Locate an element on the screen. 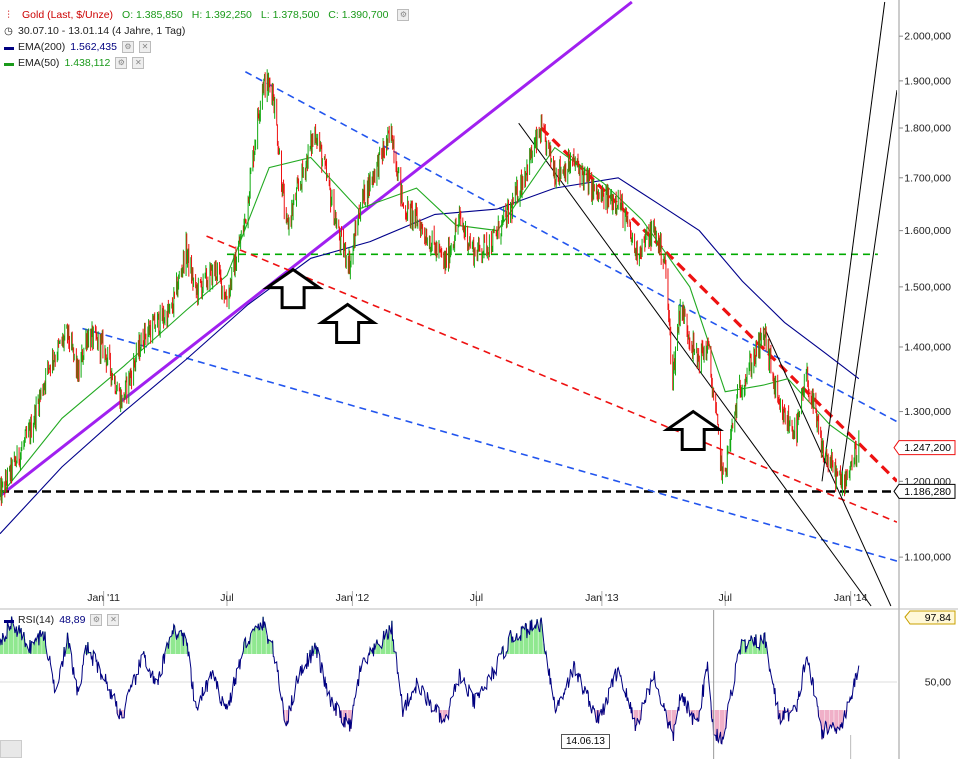  rsi-color-swatch-icon: ▬ is located at coordinates (9, 620).